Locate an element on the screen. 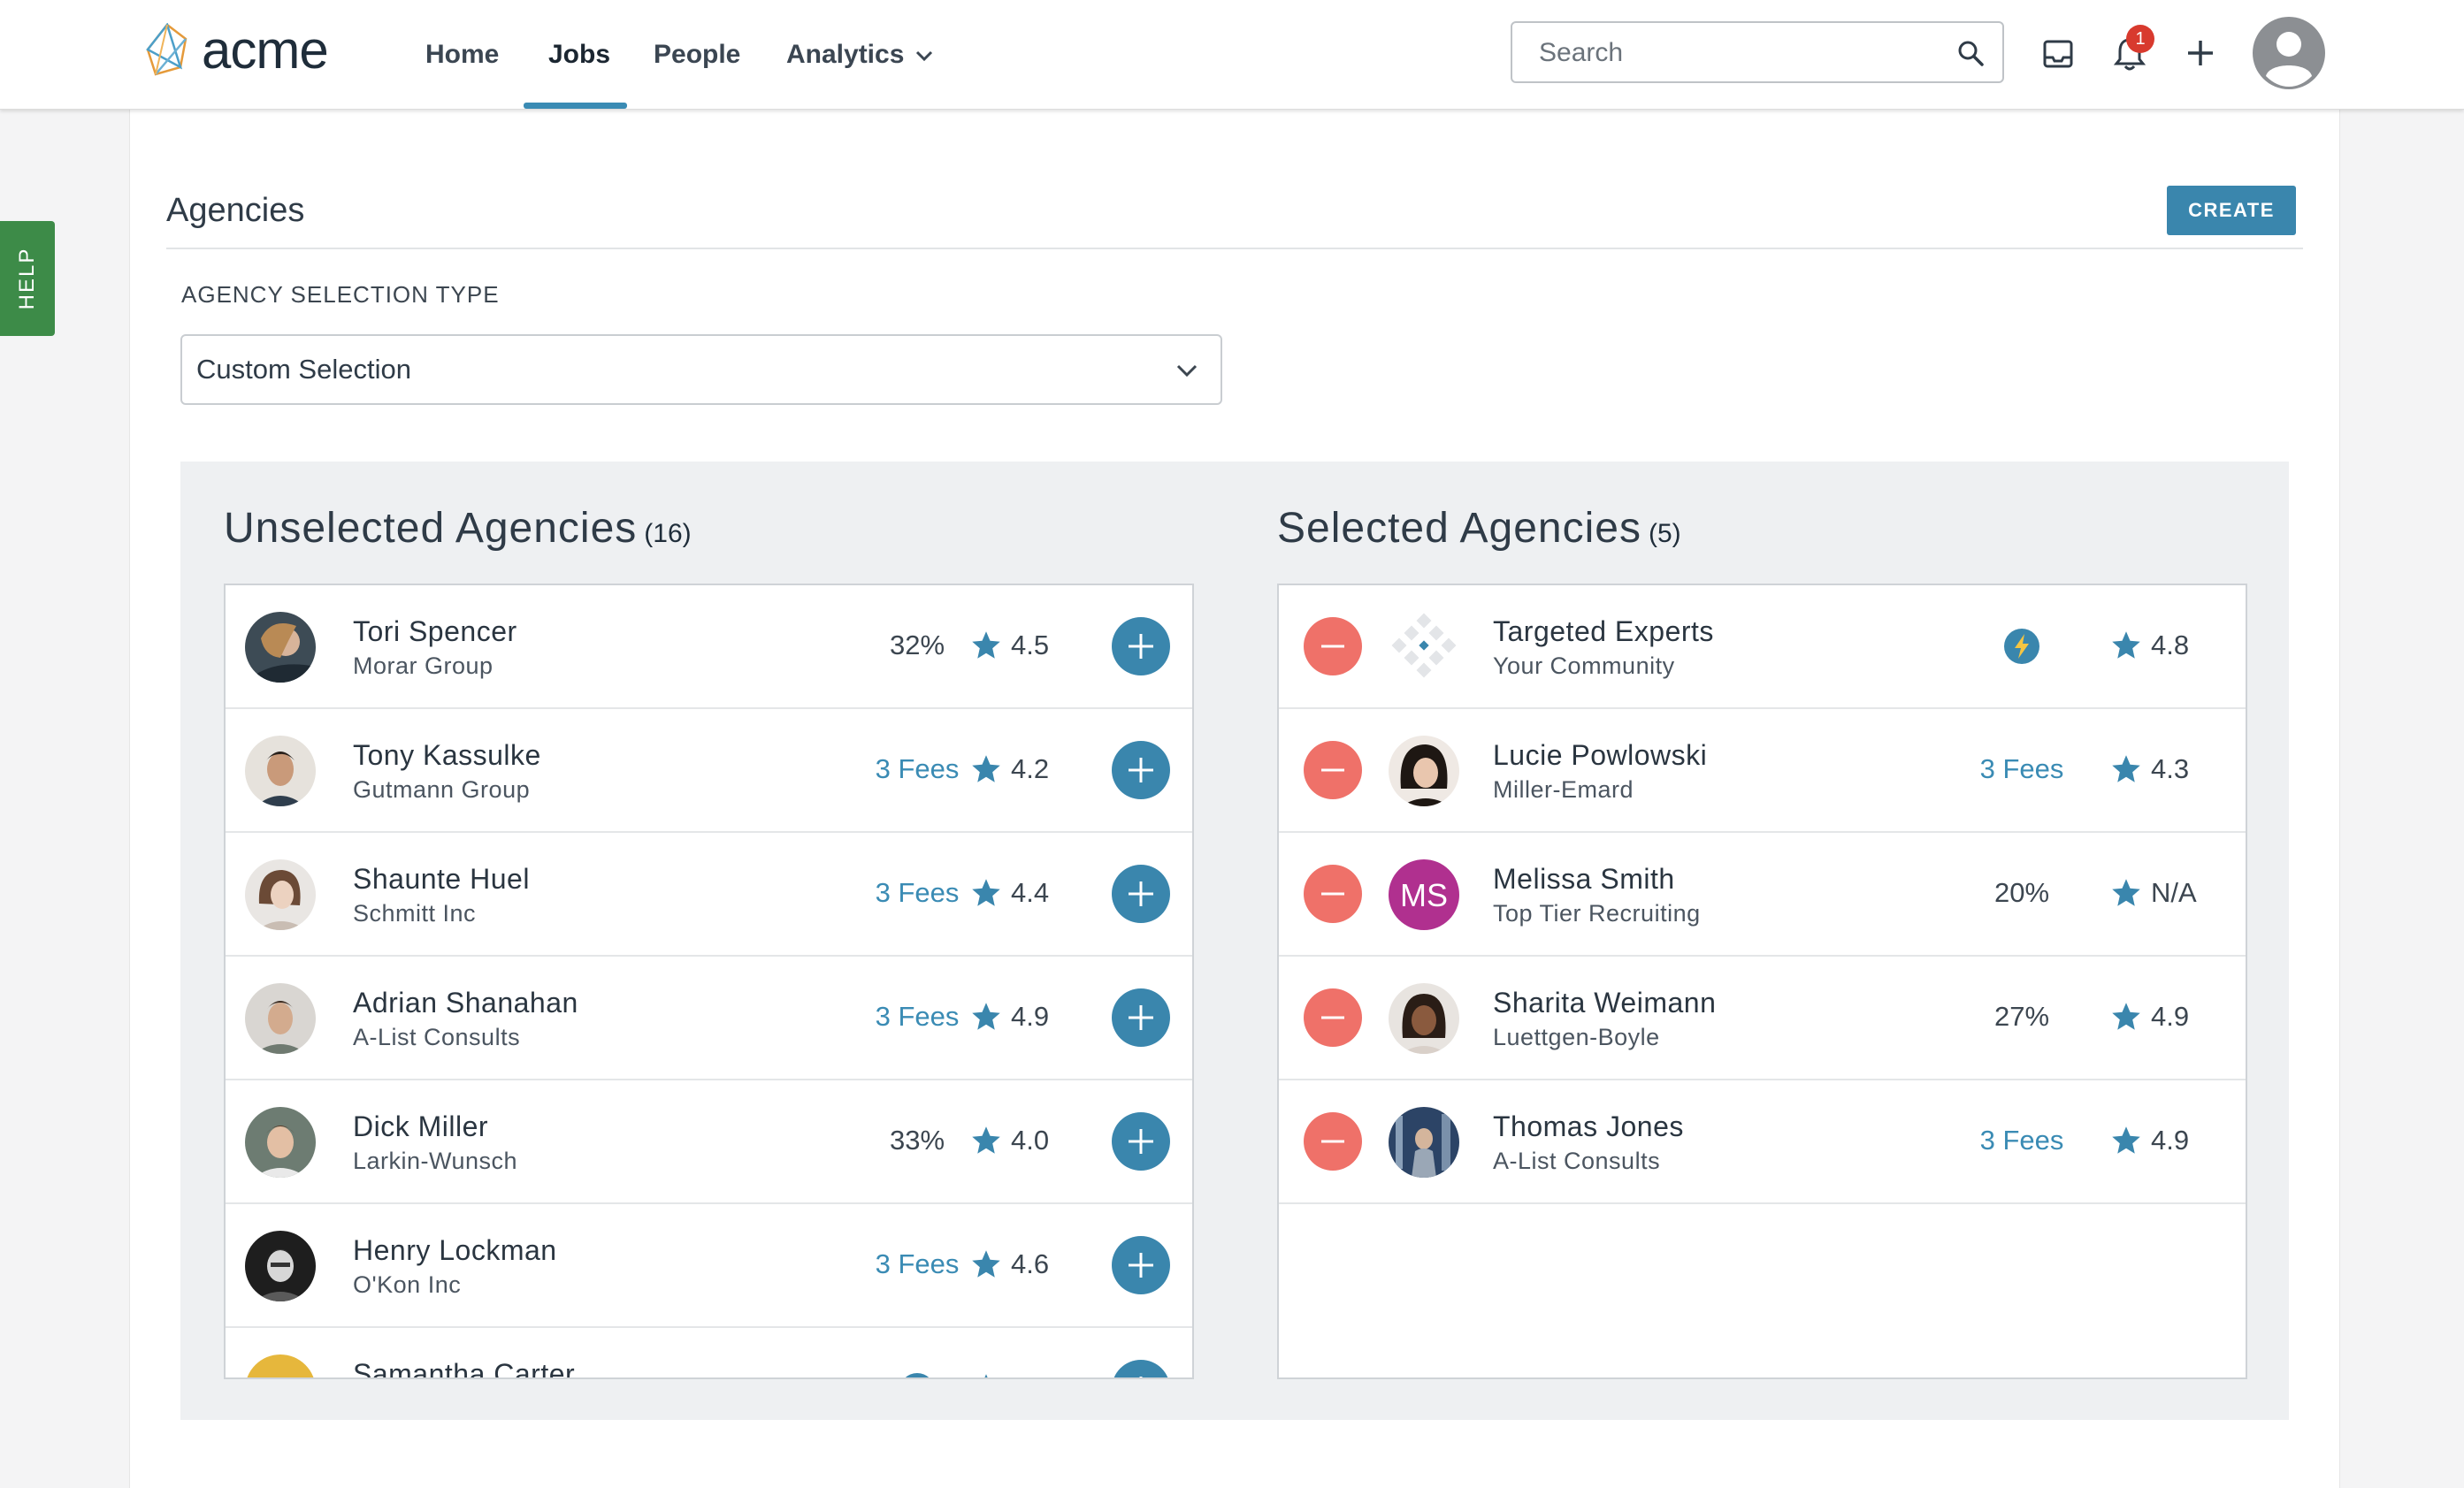  agency-rating-value: 4.8 is located at coordinates (2170, 645).